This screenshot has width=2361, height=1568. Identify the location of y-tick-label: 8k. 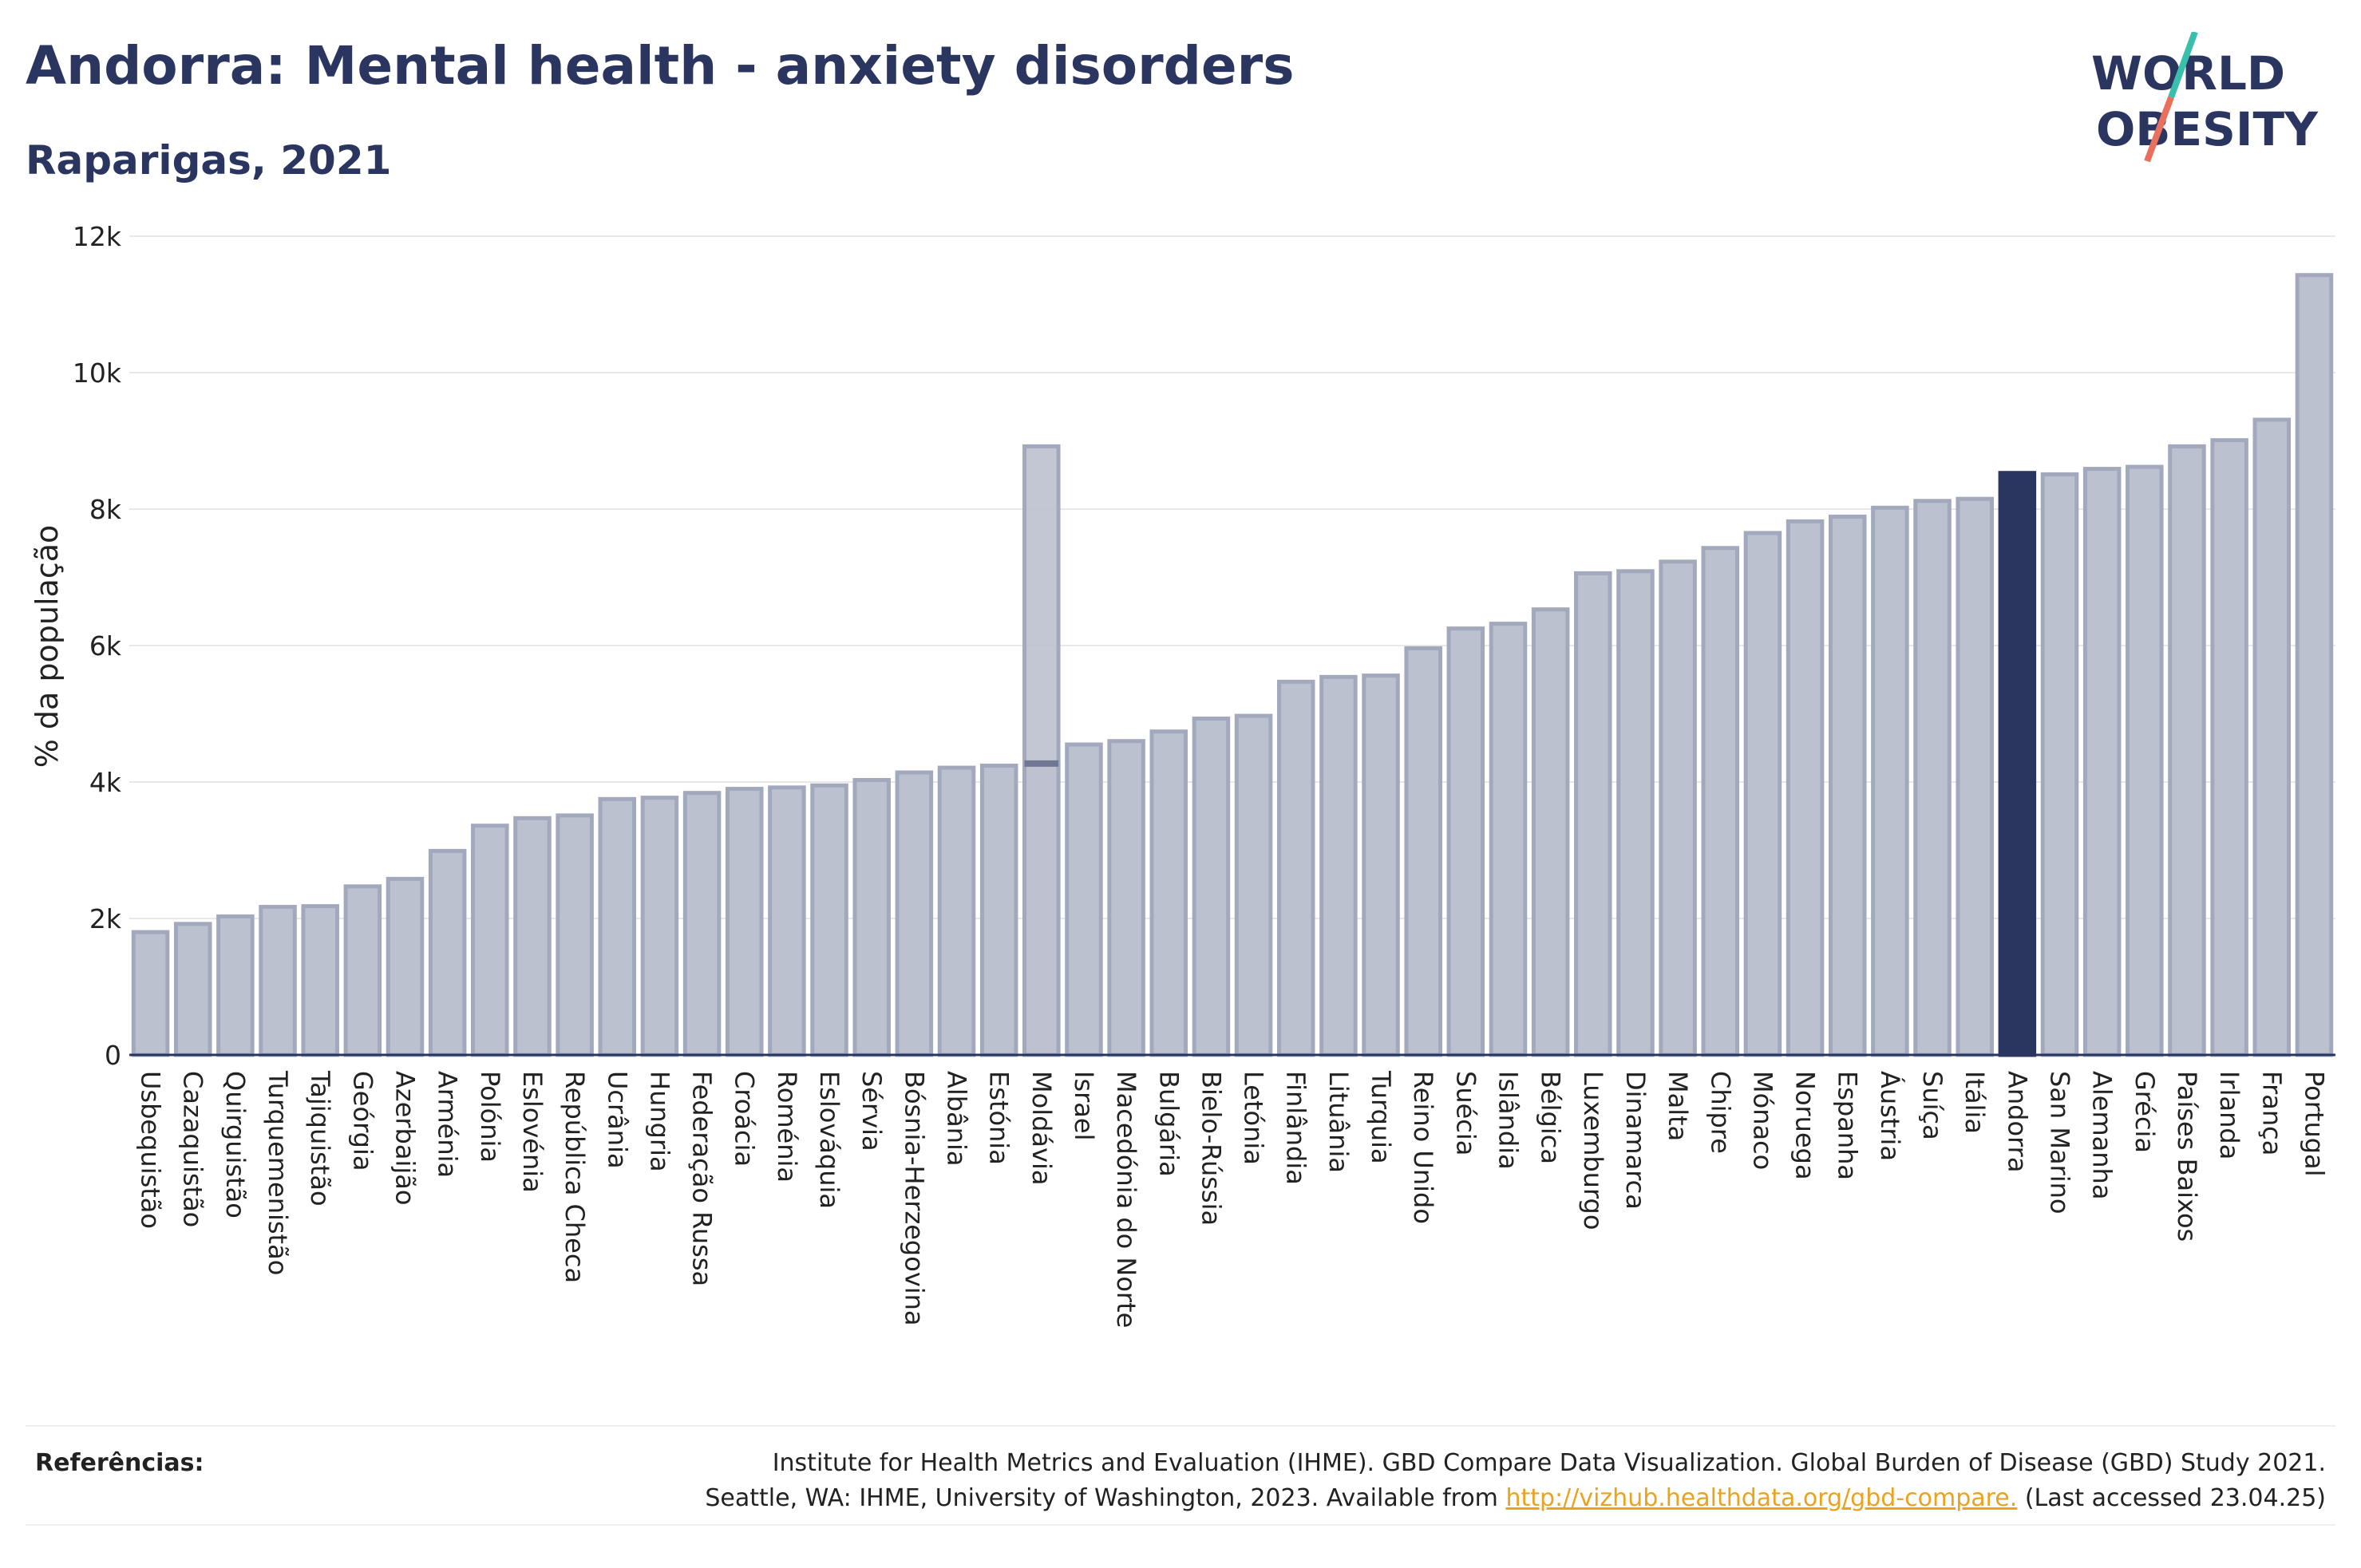
(105, 509).